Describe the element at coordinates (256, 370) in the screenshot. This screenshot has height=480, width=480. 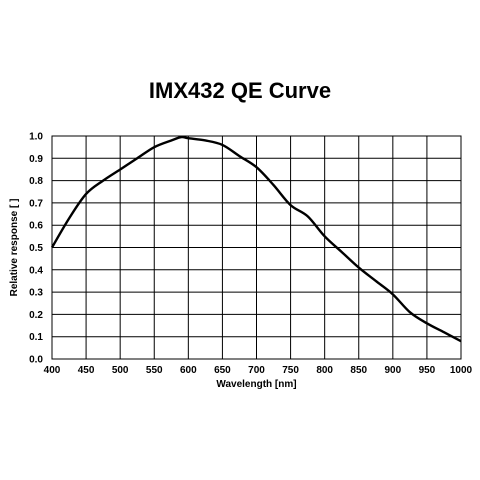
I see `x-tick-label: 700` at that location.